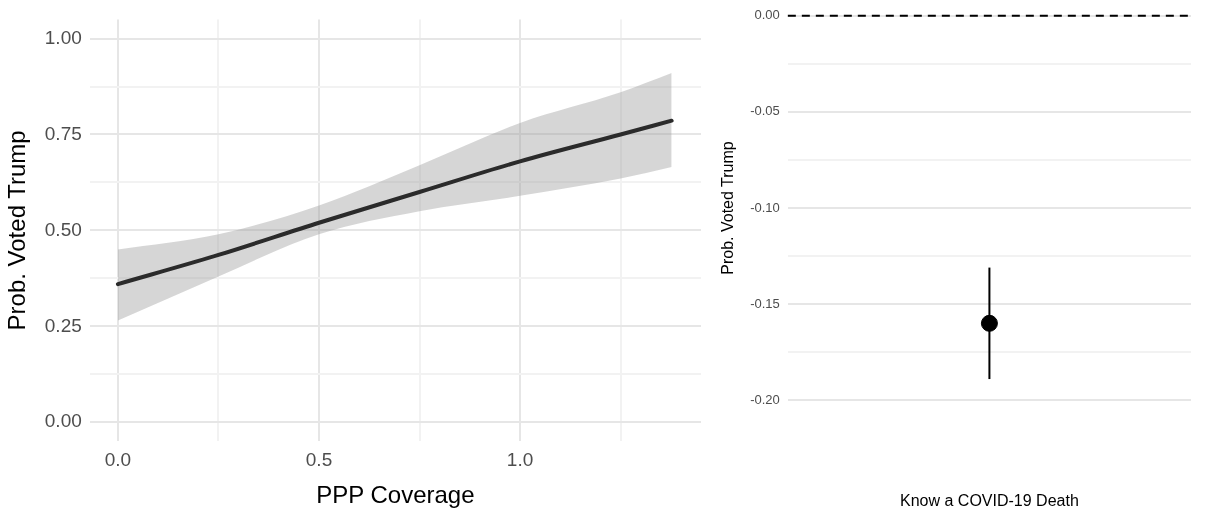 The width and height of the screenshot is (1205, 529). What do you see at coordinates (765, 399) in the screenshot?
I see `y-tick-label: -0.20` at bounding box center [765, 399].